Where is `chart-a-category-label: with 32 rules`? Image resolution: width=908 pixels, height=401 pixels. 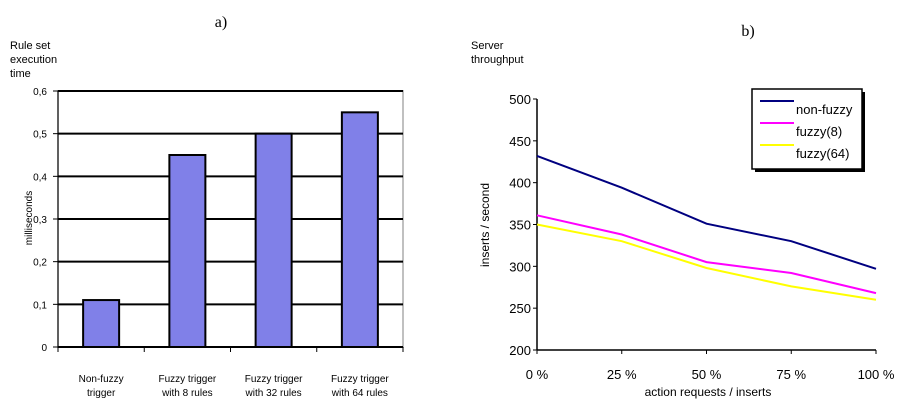 chart-a-category-label: with 32 rules is located at coordinates (273, 393).